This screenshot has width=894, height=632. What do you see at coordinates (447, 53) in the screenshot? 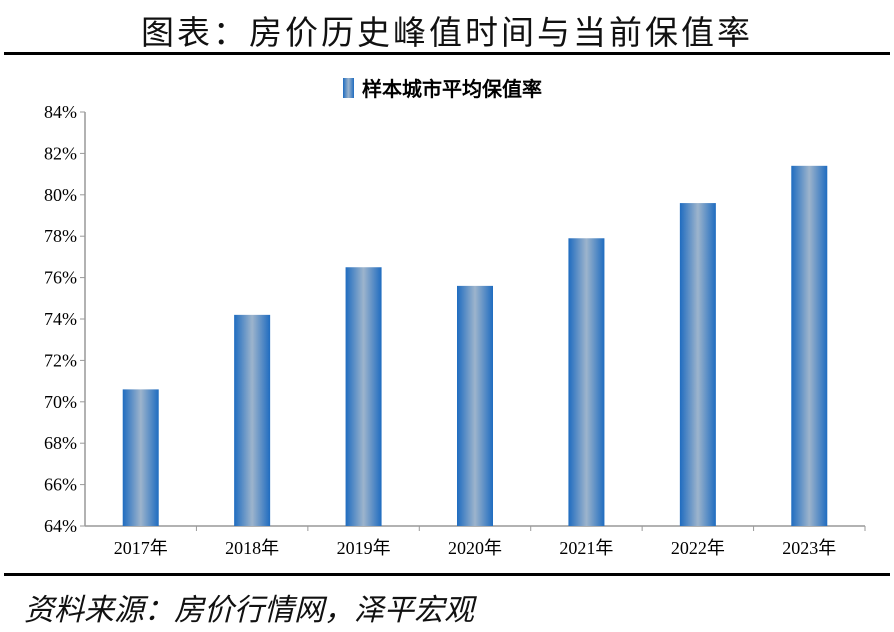
I see `top-divider` at bounding box center [447, 53].